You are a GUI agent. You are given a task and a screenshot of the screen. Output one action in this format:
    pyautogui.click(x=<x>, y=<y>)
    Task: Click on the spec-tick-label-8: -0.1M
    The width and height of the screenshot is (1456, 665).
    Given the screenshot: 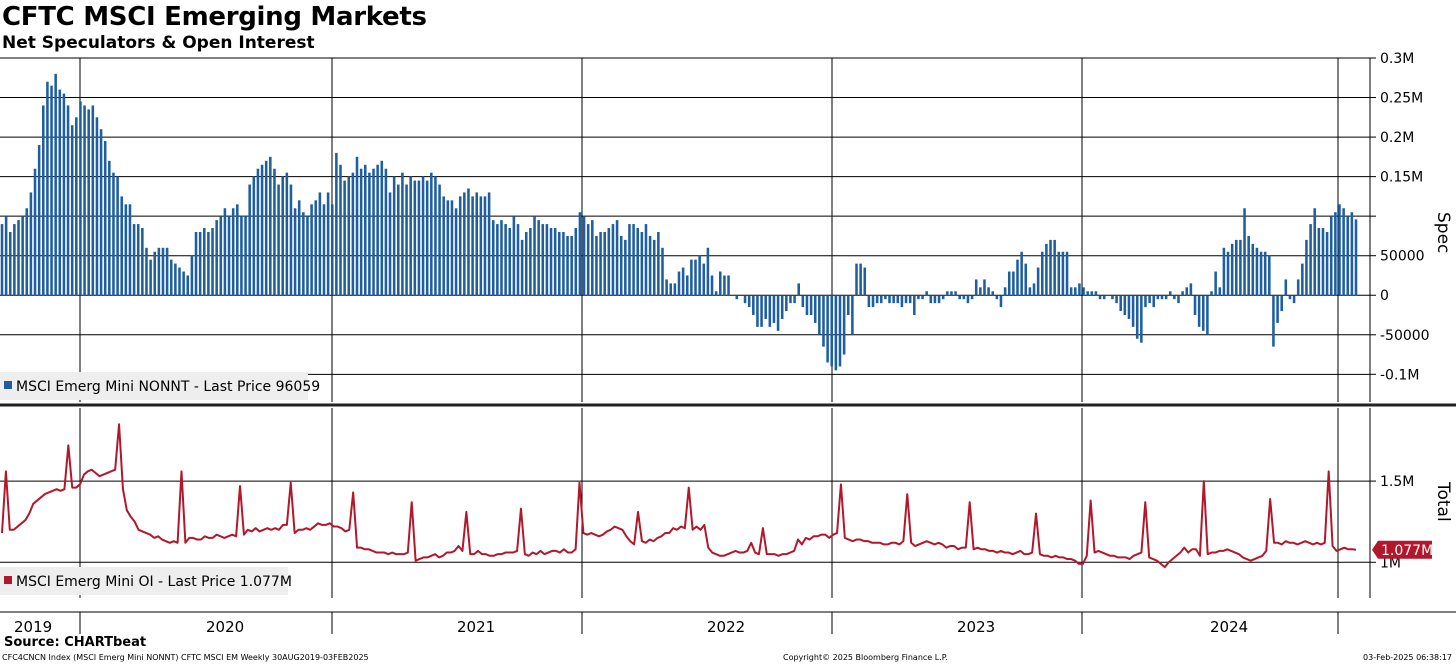 What is the action you would take?
    pyautogui.click(x=1399, y=375)
    